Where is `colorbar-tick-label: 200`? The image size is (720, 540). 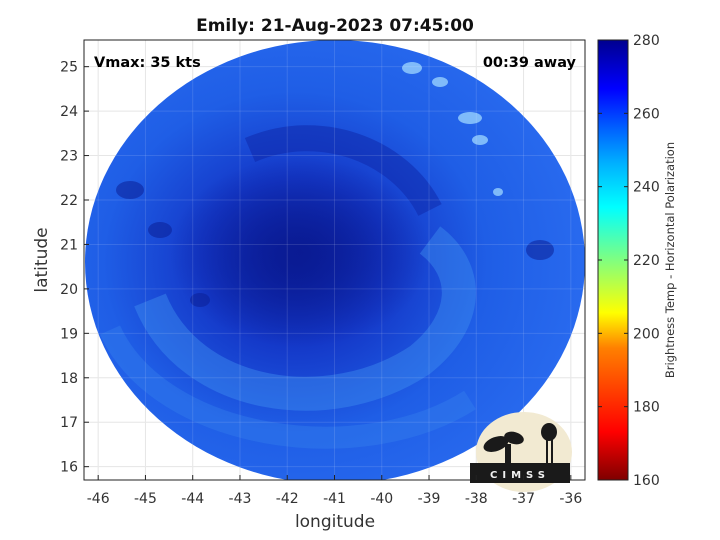
colorbar-tick-label: 200 is located at coordinates (646, 334).